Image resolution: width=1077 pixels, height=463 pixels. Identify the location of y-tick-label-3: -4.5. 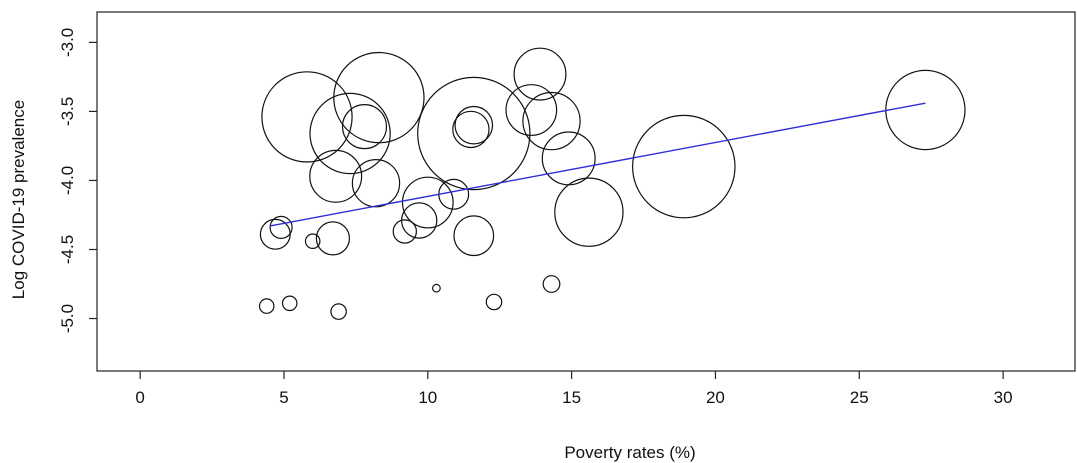
(67, 249).